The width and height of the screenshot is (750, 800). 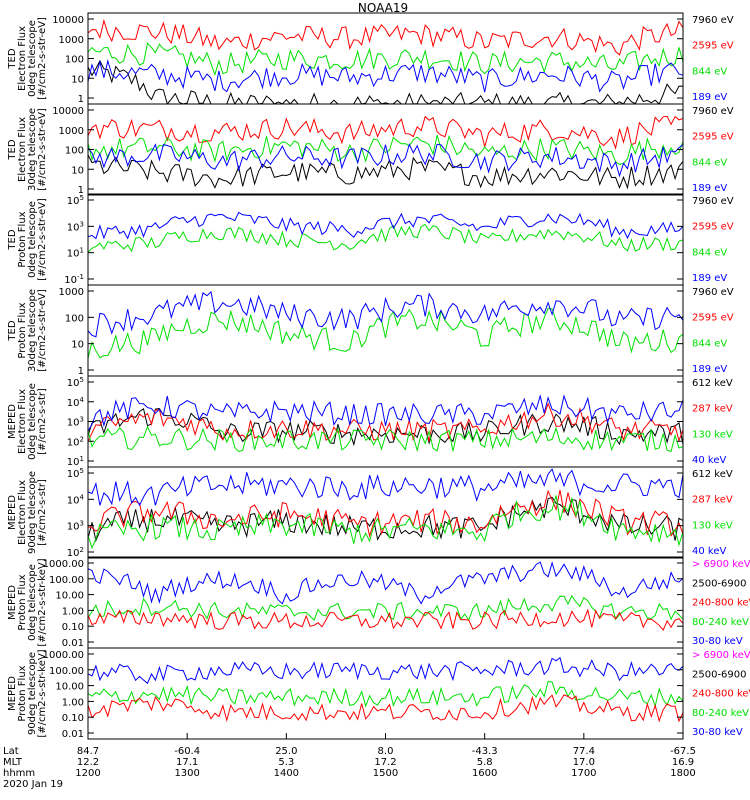 What do you see at coordinates (286, 762) in the screenshot?
I see `x-tick-label-mlt: 5.3` at bounding box center [286, 762].